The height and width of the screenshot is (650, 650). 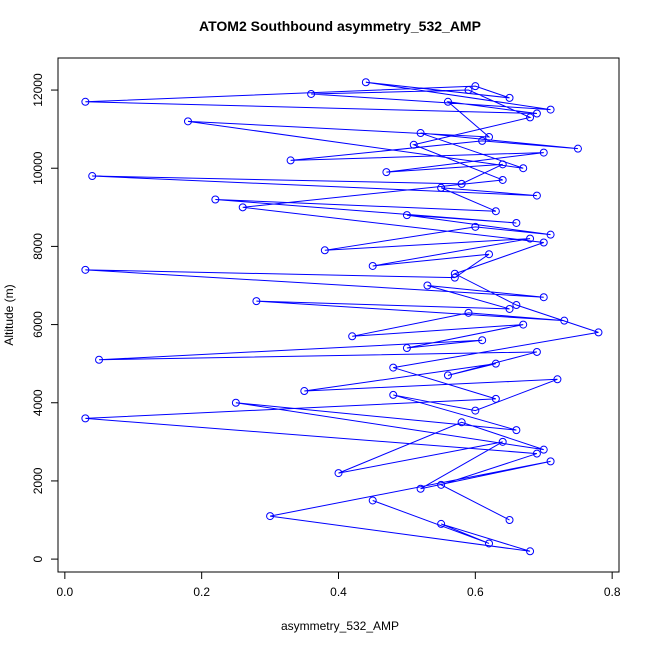 What do you see at coordinates (38, 90) in the screenshot?
I see `y-tick-label: 12000` at bounding box center [38, 90].